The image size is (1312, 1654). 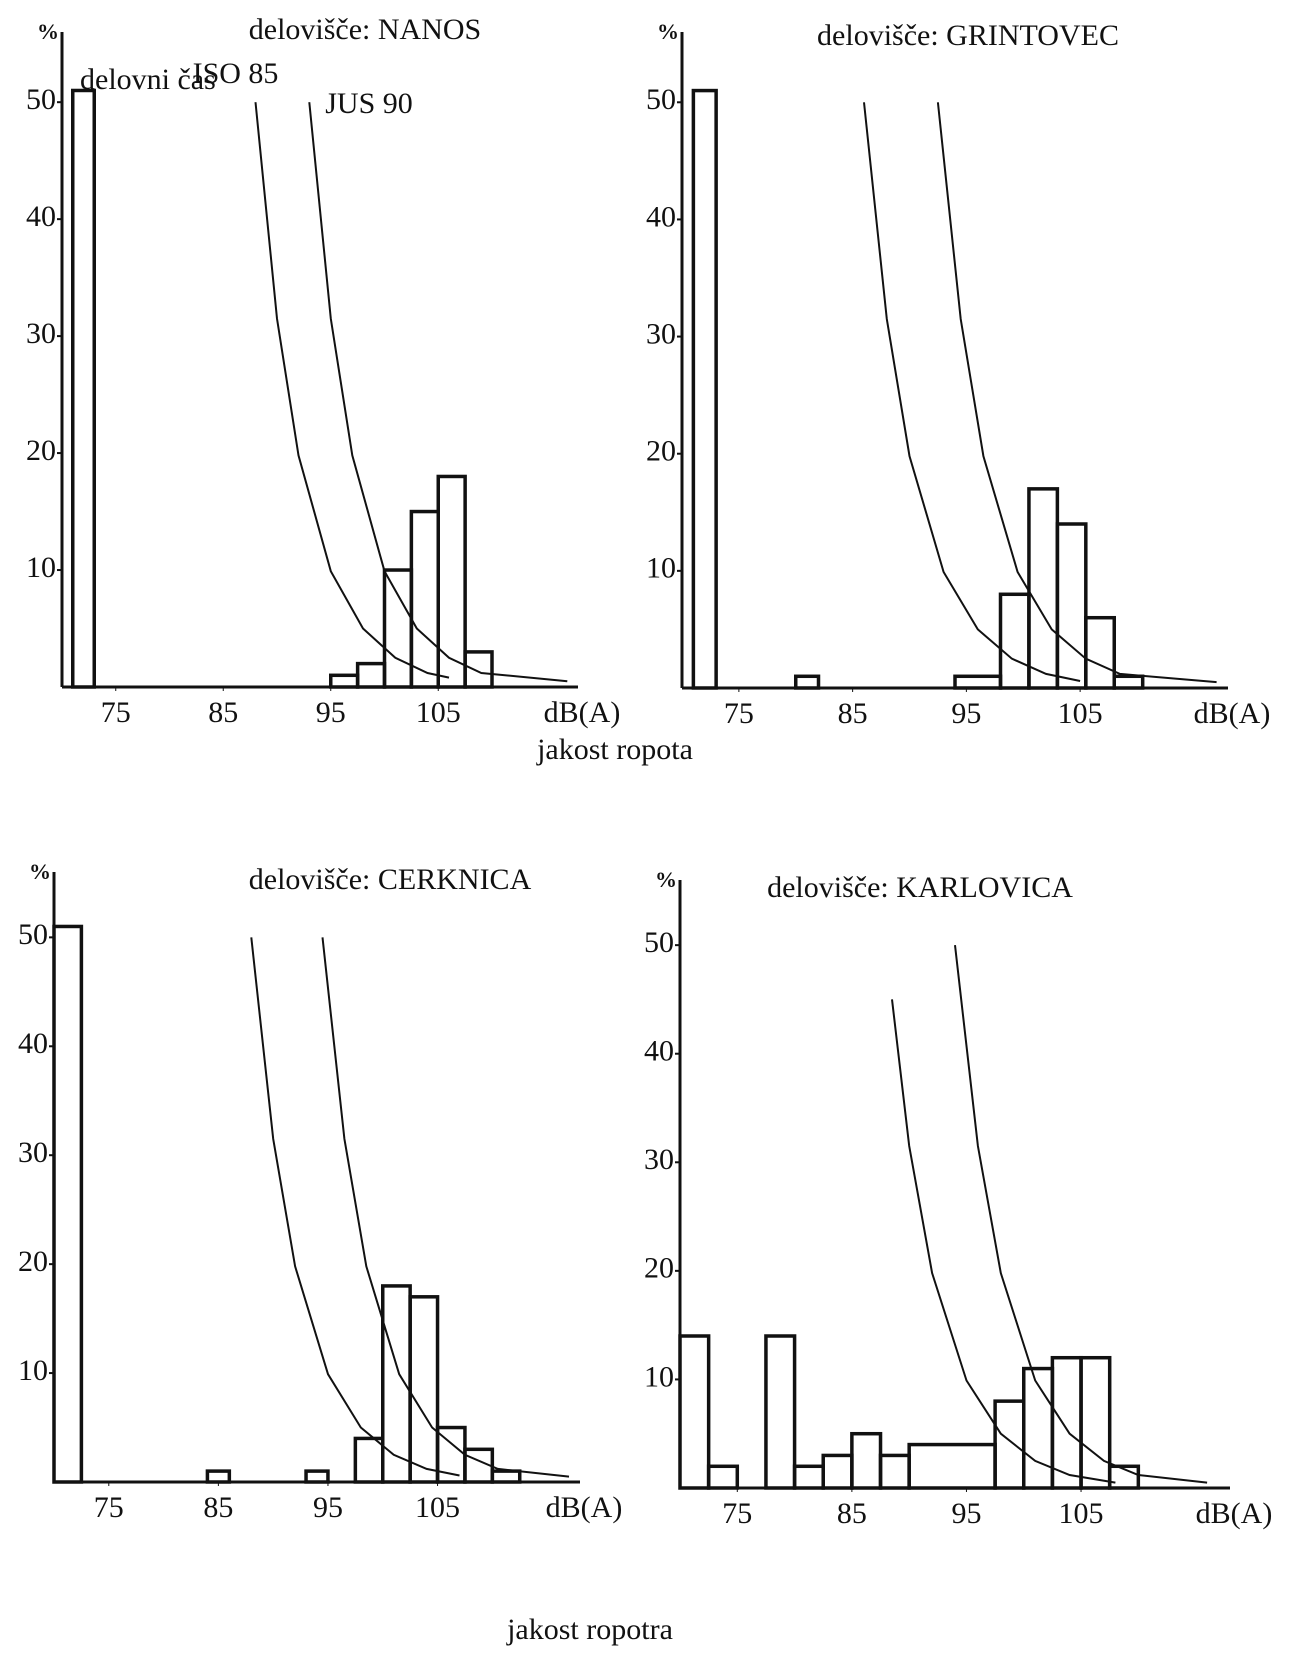 I want to click on annotation: delovni čas, so click(x=148, y=79).